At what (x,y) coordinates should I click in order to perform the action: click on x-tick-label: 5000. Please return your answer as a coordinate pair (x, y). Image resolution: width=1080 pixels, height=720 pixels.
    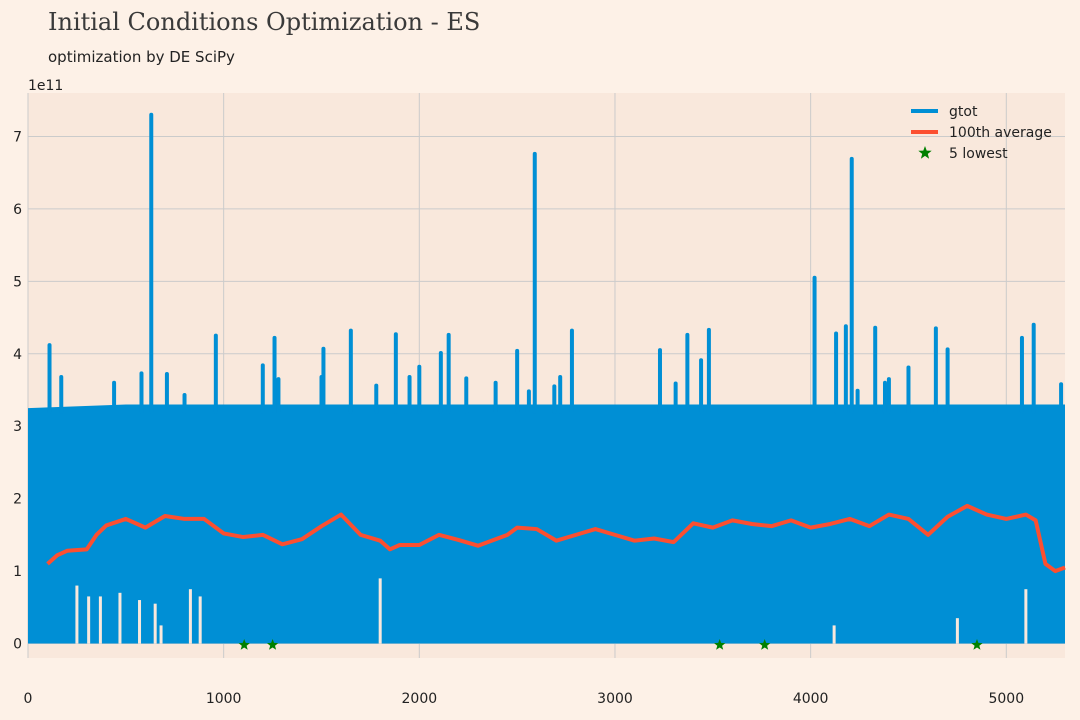
    Looking at the image, I should click on (1006, 699).